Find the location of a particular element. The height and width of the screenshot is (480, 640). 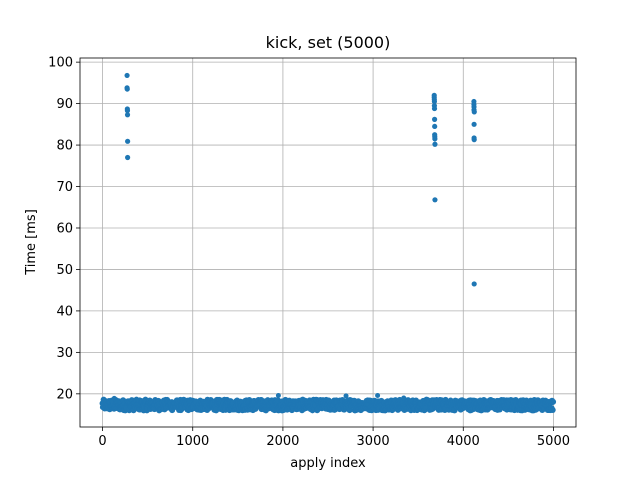

y-tick-label: 60 is located at coordinates (64, 228).